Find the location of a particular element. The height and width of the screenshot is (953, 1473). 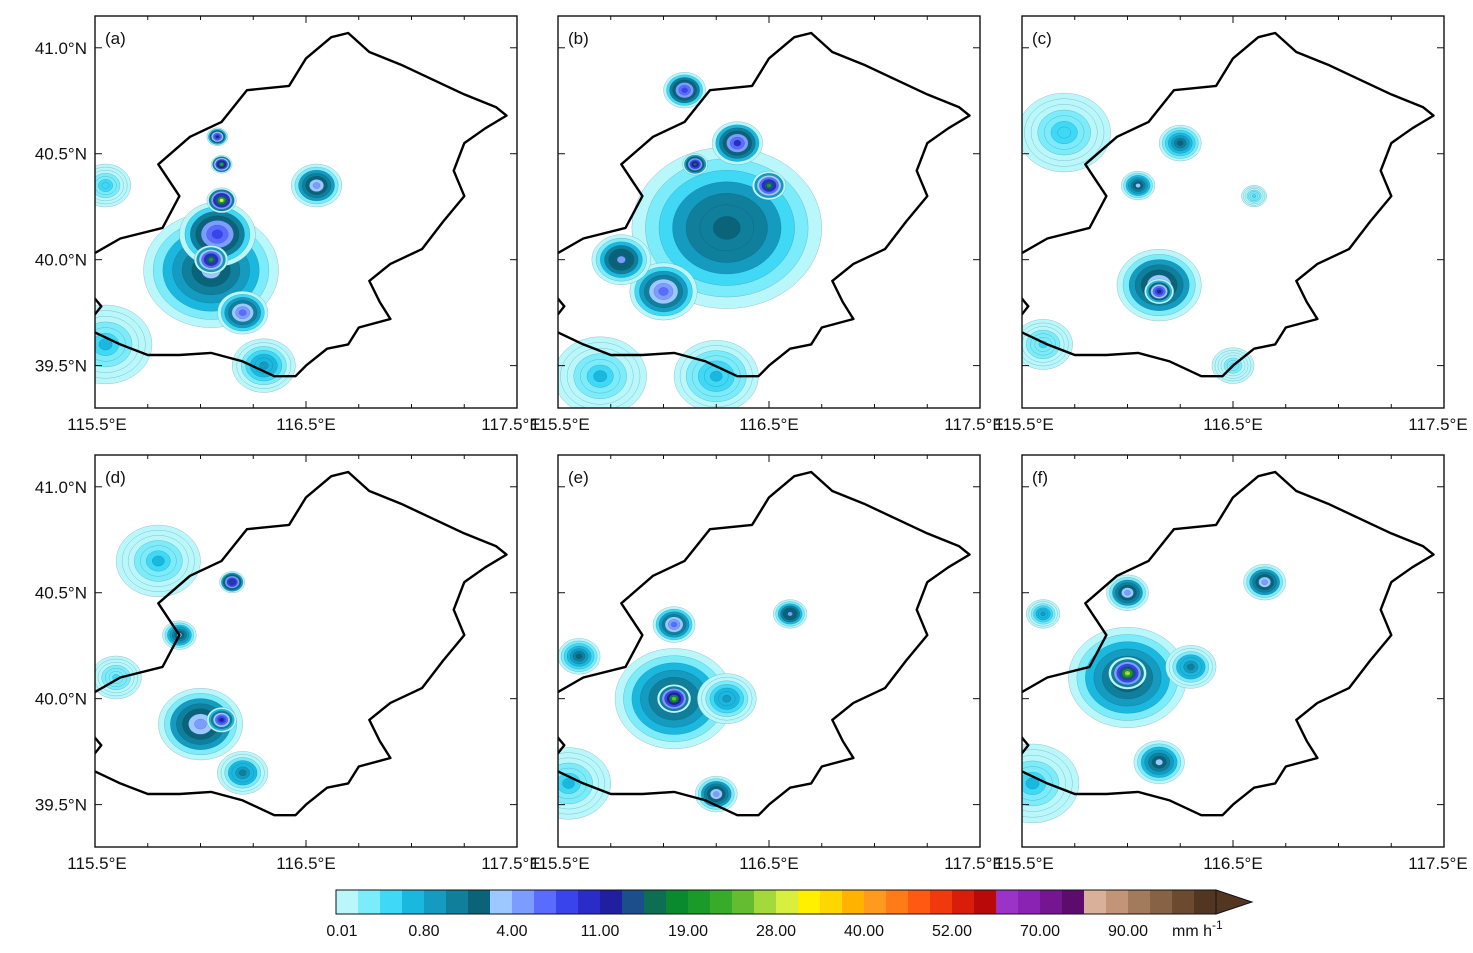

colorbar-tick-label: 28.00 is located at coordinates (776, 931).